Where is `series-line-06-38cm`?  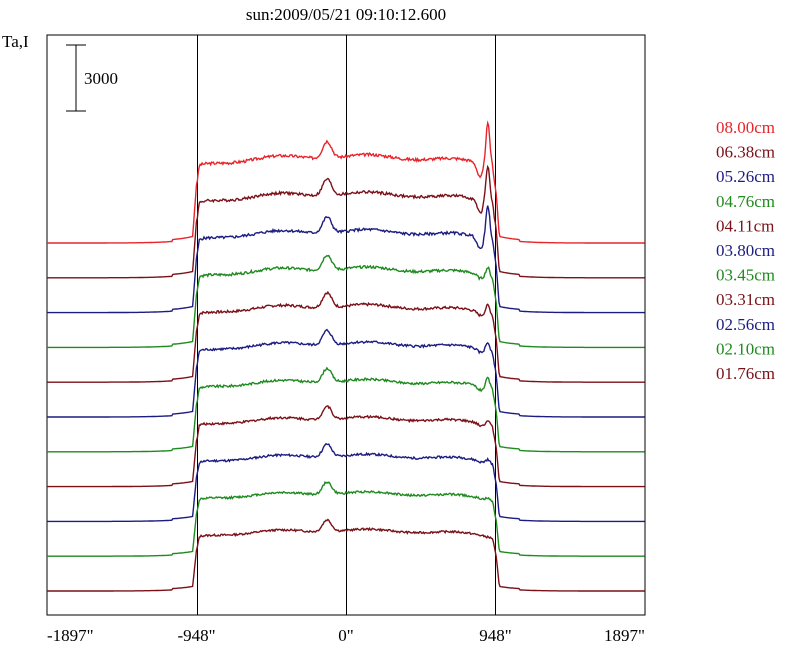
series-line-06-38cm is located at coordinates (346, 221).